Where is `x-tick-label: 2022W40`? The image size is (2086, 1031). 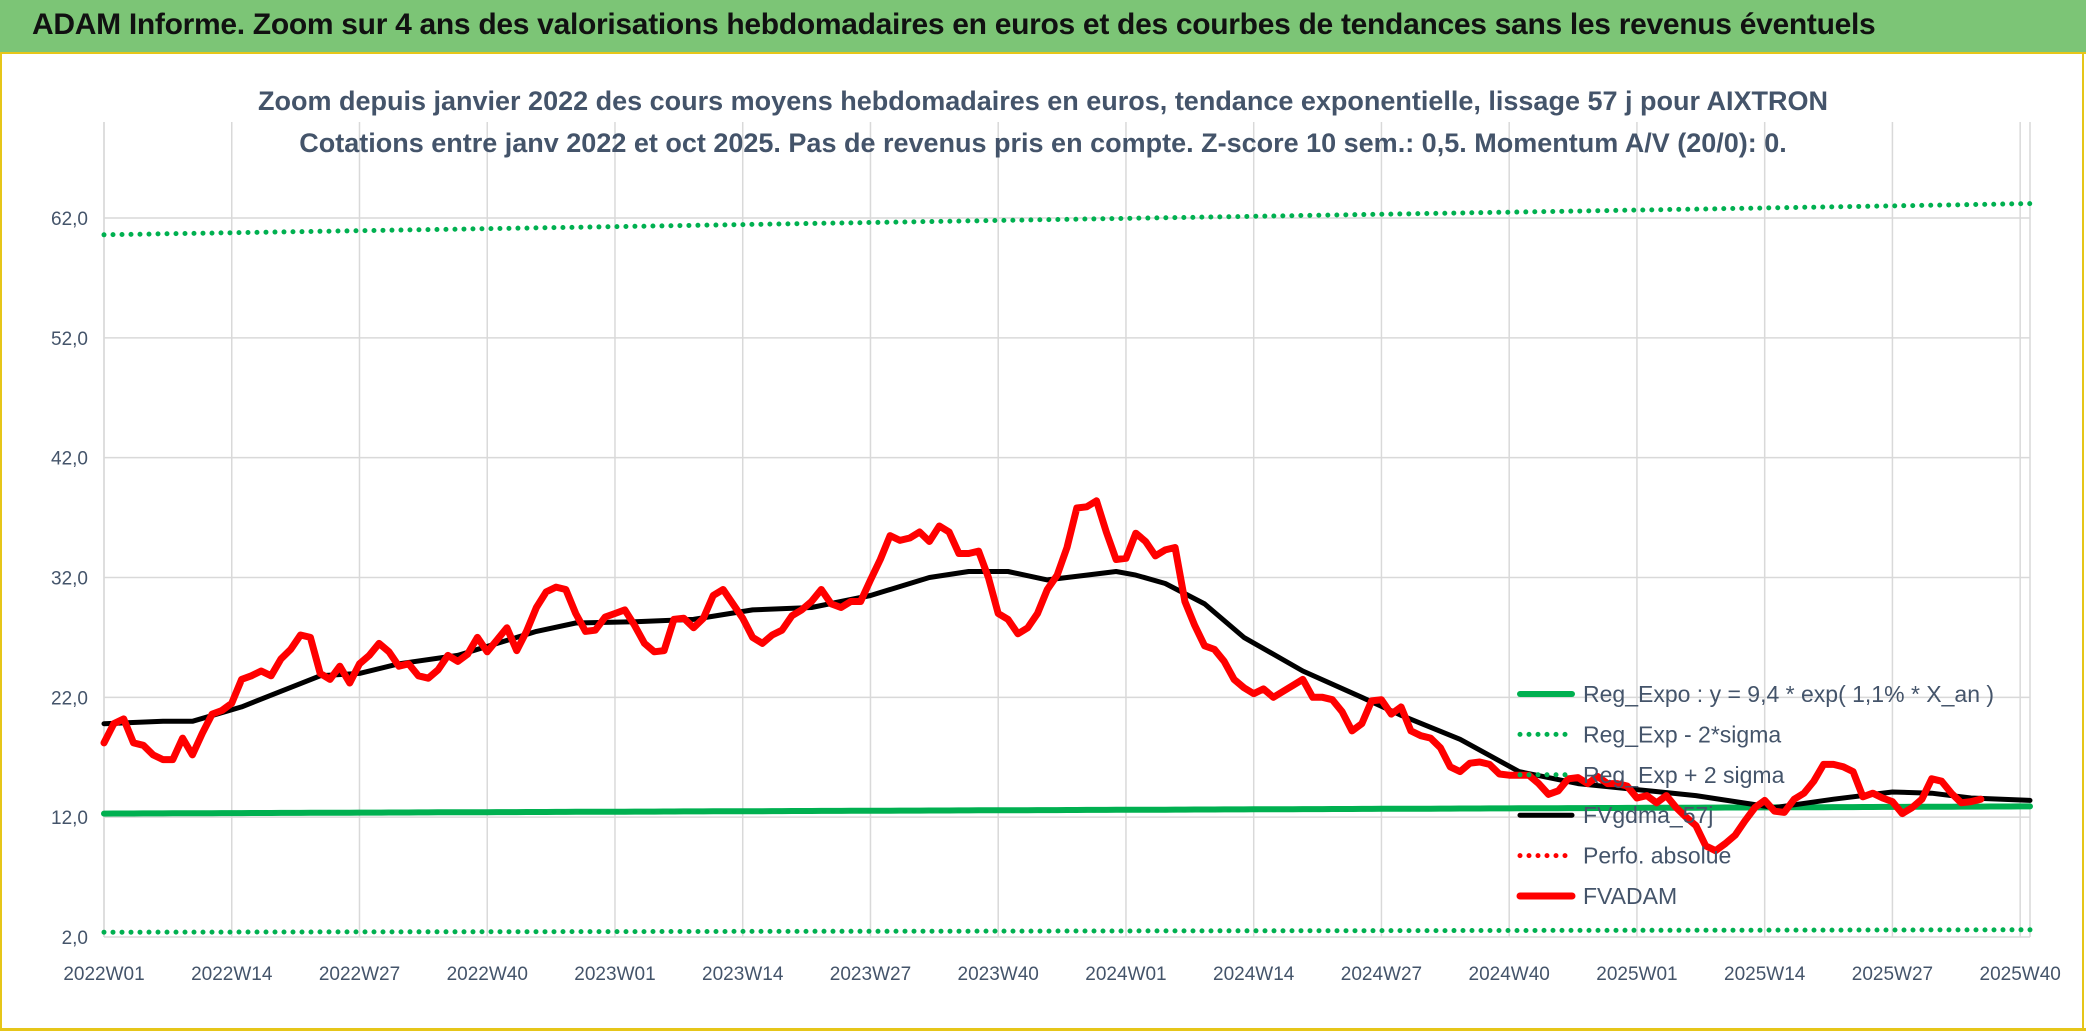
x-tick-label: 2022W40 is located at coordinates (487, 974).